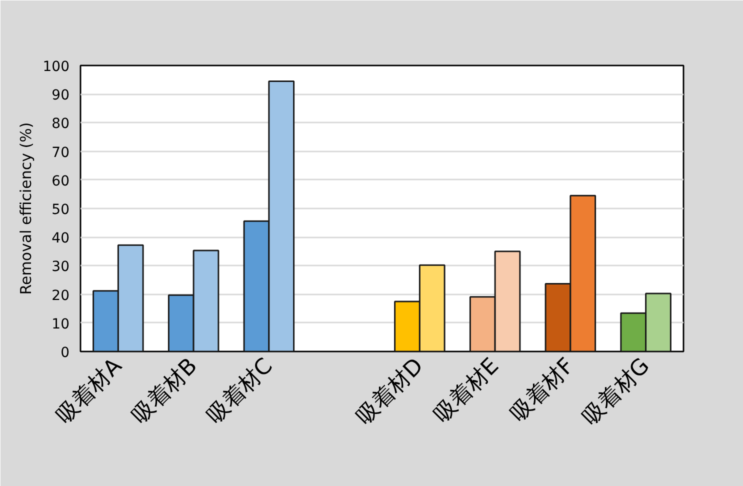 This screenshot has width=743, height=486. Describe the element at coordinates (61, 267) in the screenshot. I see `y-tick-label: 30` at that location.